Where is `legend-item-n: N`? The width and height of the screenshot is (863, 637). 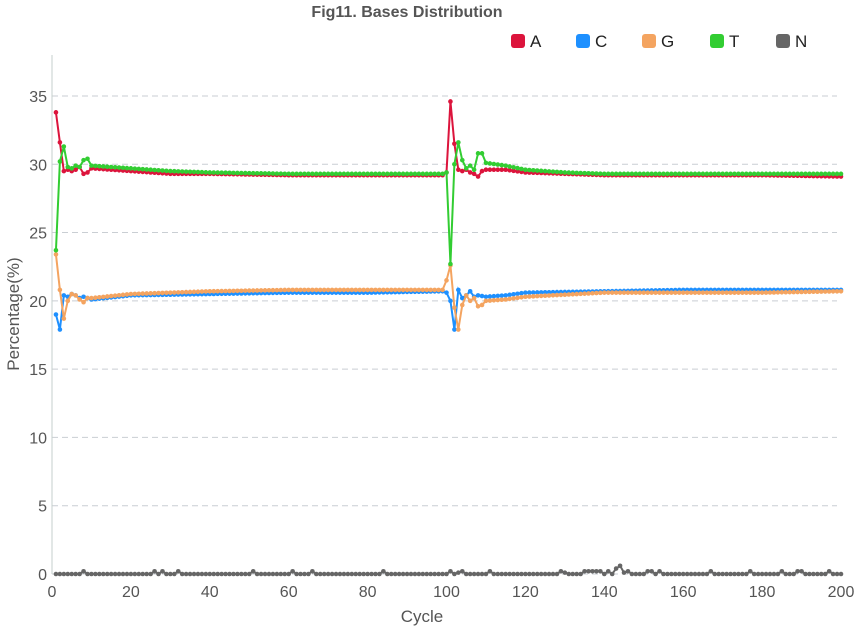
legend-item-n: N is located at coordinates (791, 41).